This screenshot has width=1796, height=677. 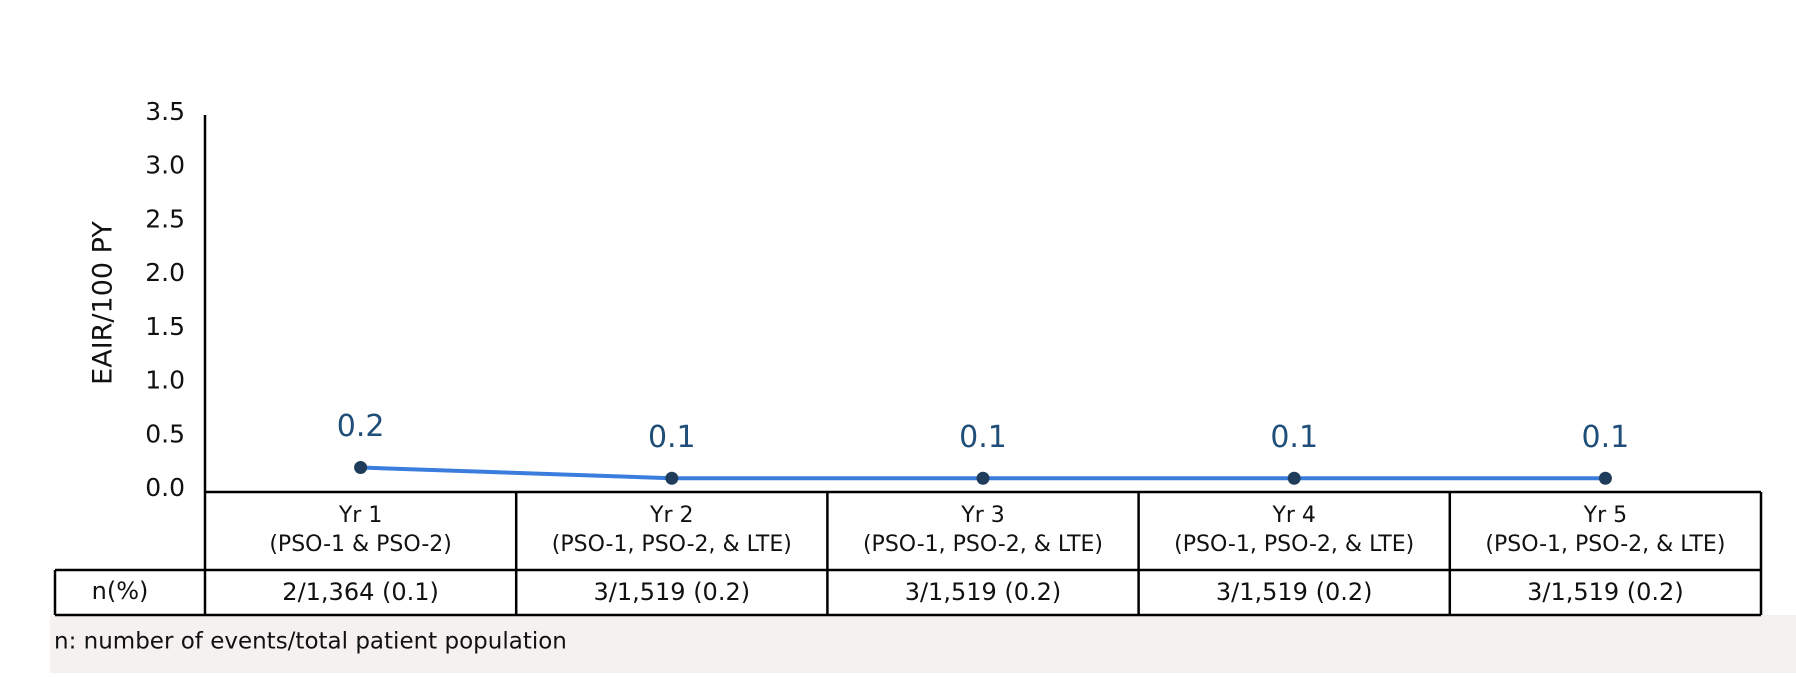 What do you see at coordinates (1605, 515) in the screenshot?
I see `x-tick-label: Yr 5` at bounding box center [1605, 515].